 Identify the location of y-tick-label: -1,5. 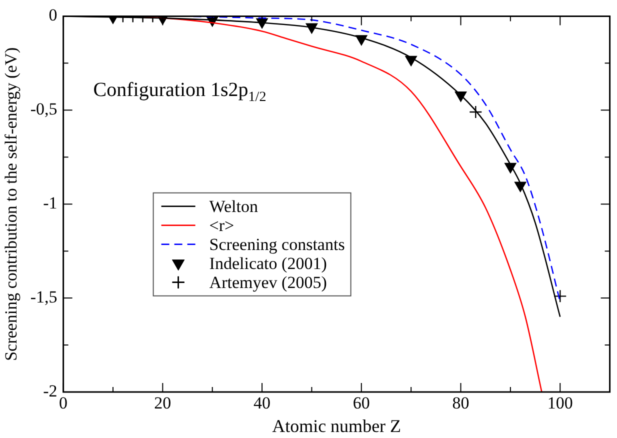
(44, 297).